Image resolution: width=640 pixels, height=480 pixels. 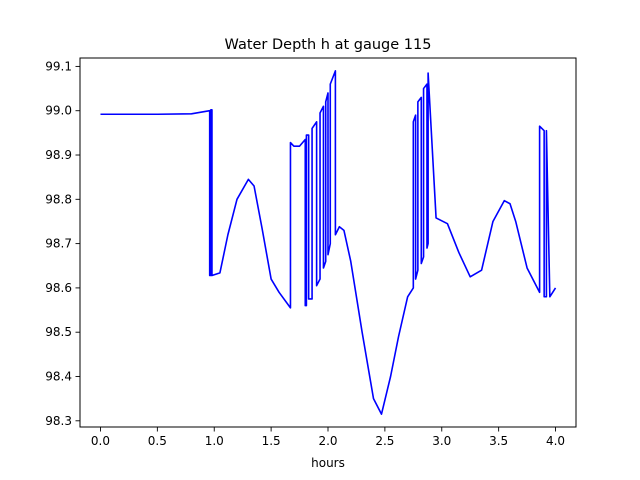 I want to click on x-tick-label: 0.0, so click(x=100, y=441).